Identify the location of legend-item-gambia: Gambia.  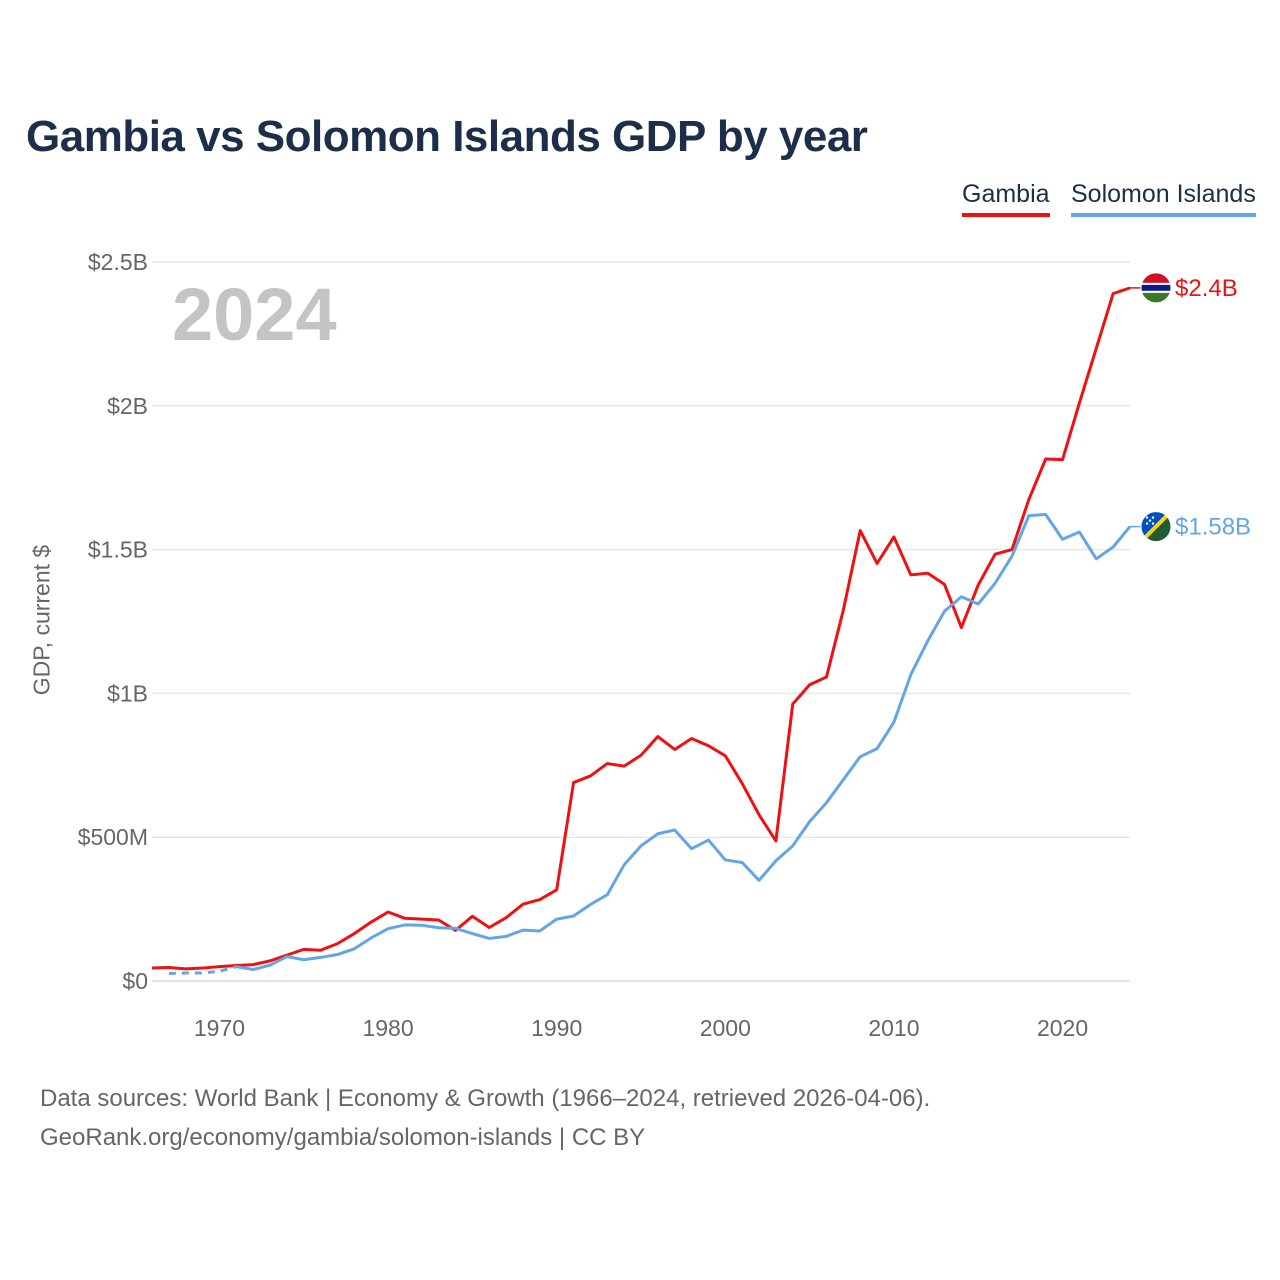
(1006, 198).